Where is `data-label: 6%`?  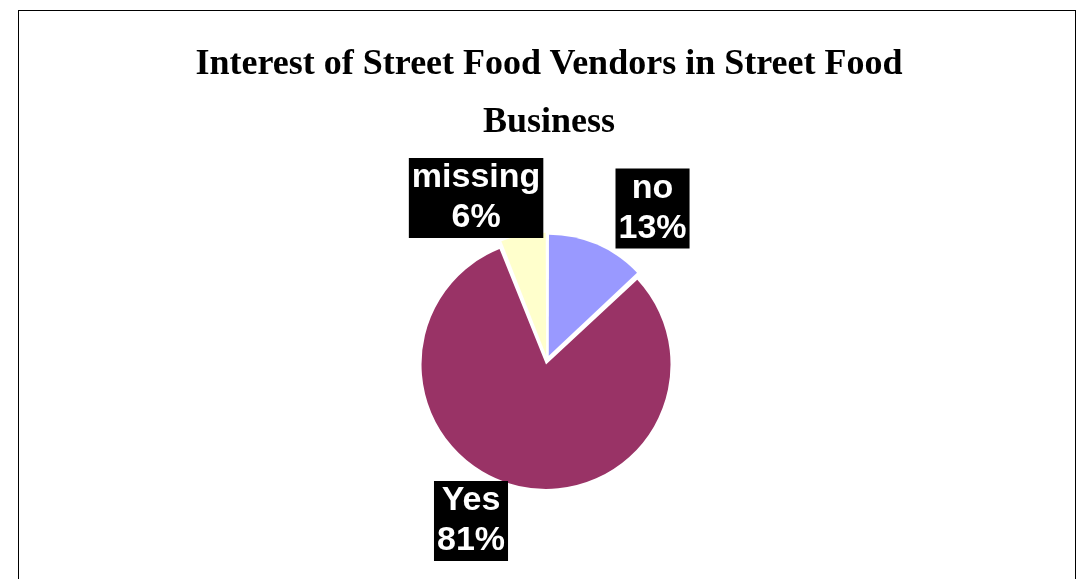 data-label: 6% is located at coordinates (476, 215).